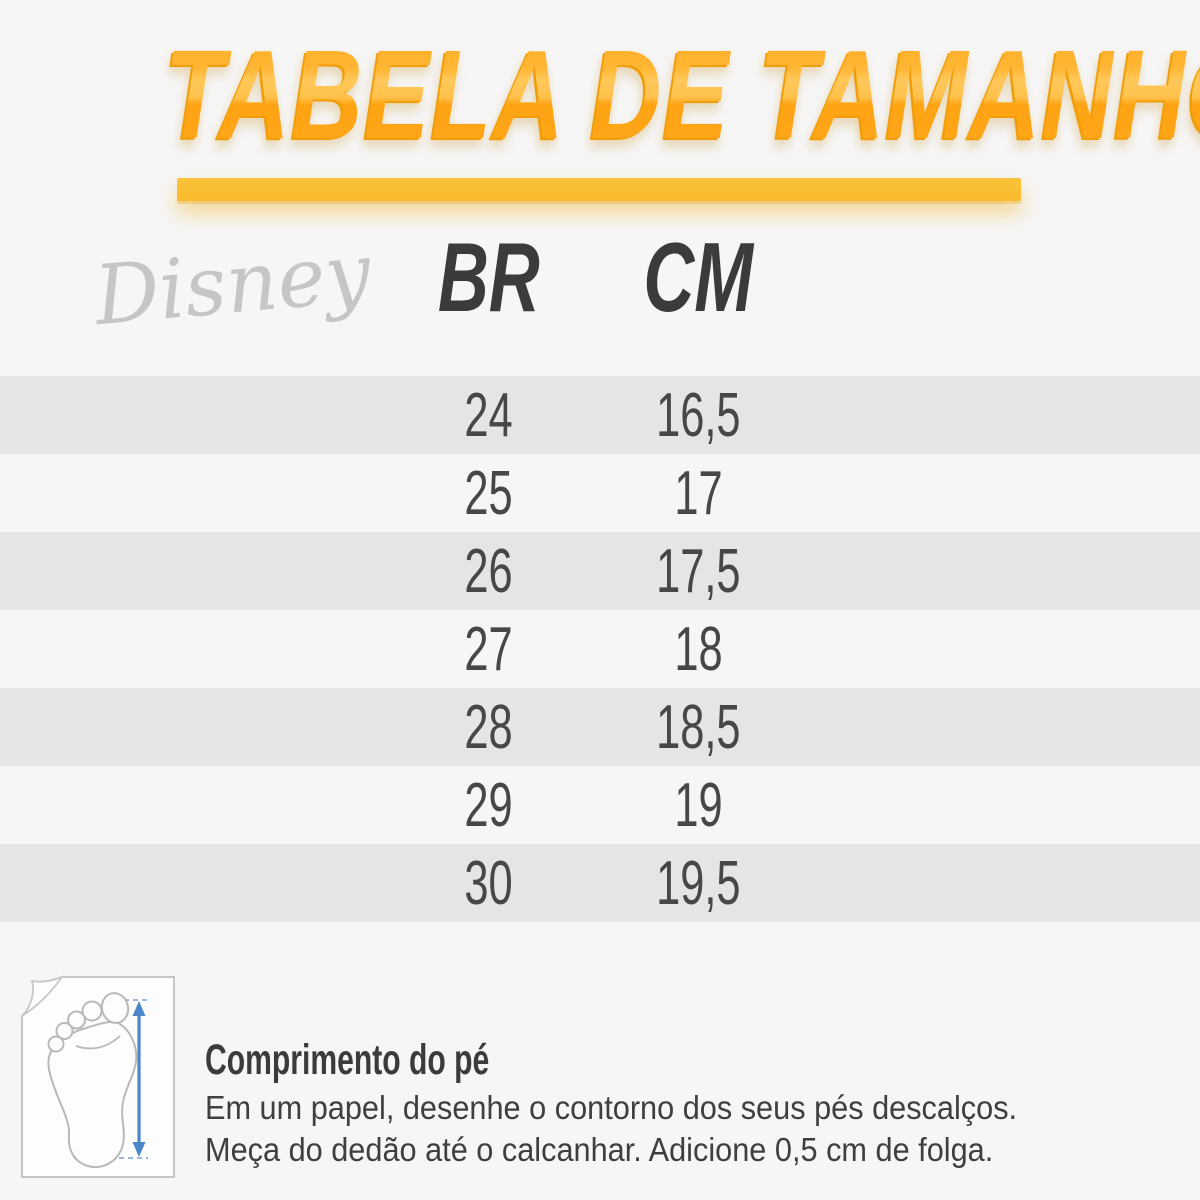 The image size is (1200, 1200). What do you see at coordinates (488, 727) in the screenshot?
I see `br-size-cell: 28` at bounding box center [488, 727].